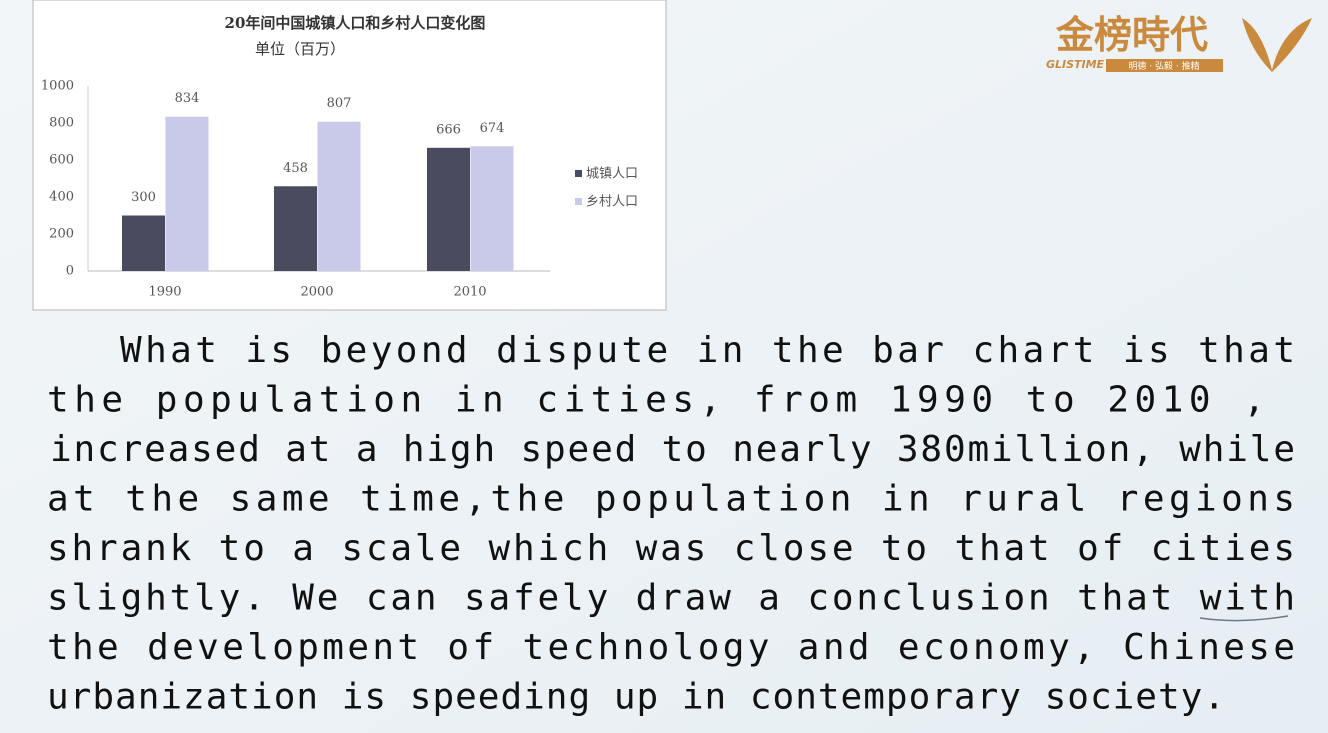 The width and height of the screenshot is (1328, 733). I want to click on y-tick-label: 0, so click(70, 271).